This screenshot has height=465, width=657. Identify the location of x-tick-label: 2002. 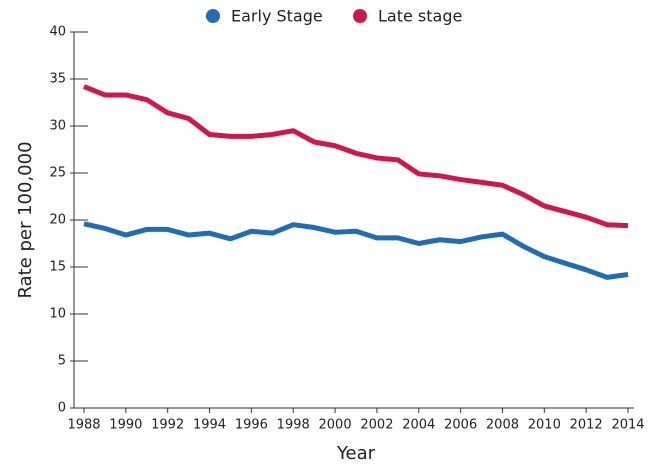
(376, 425).